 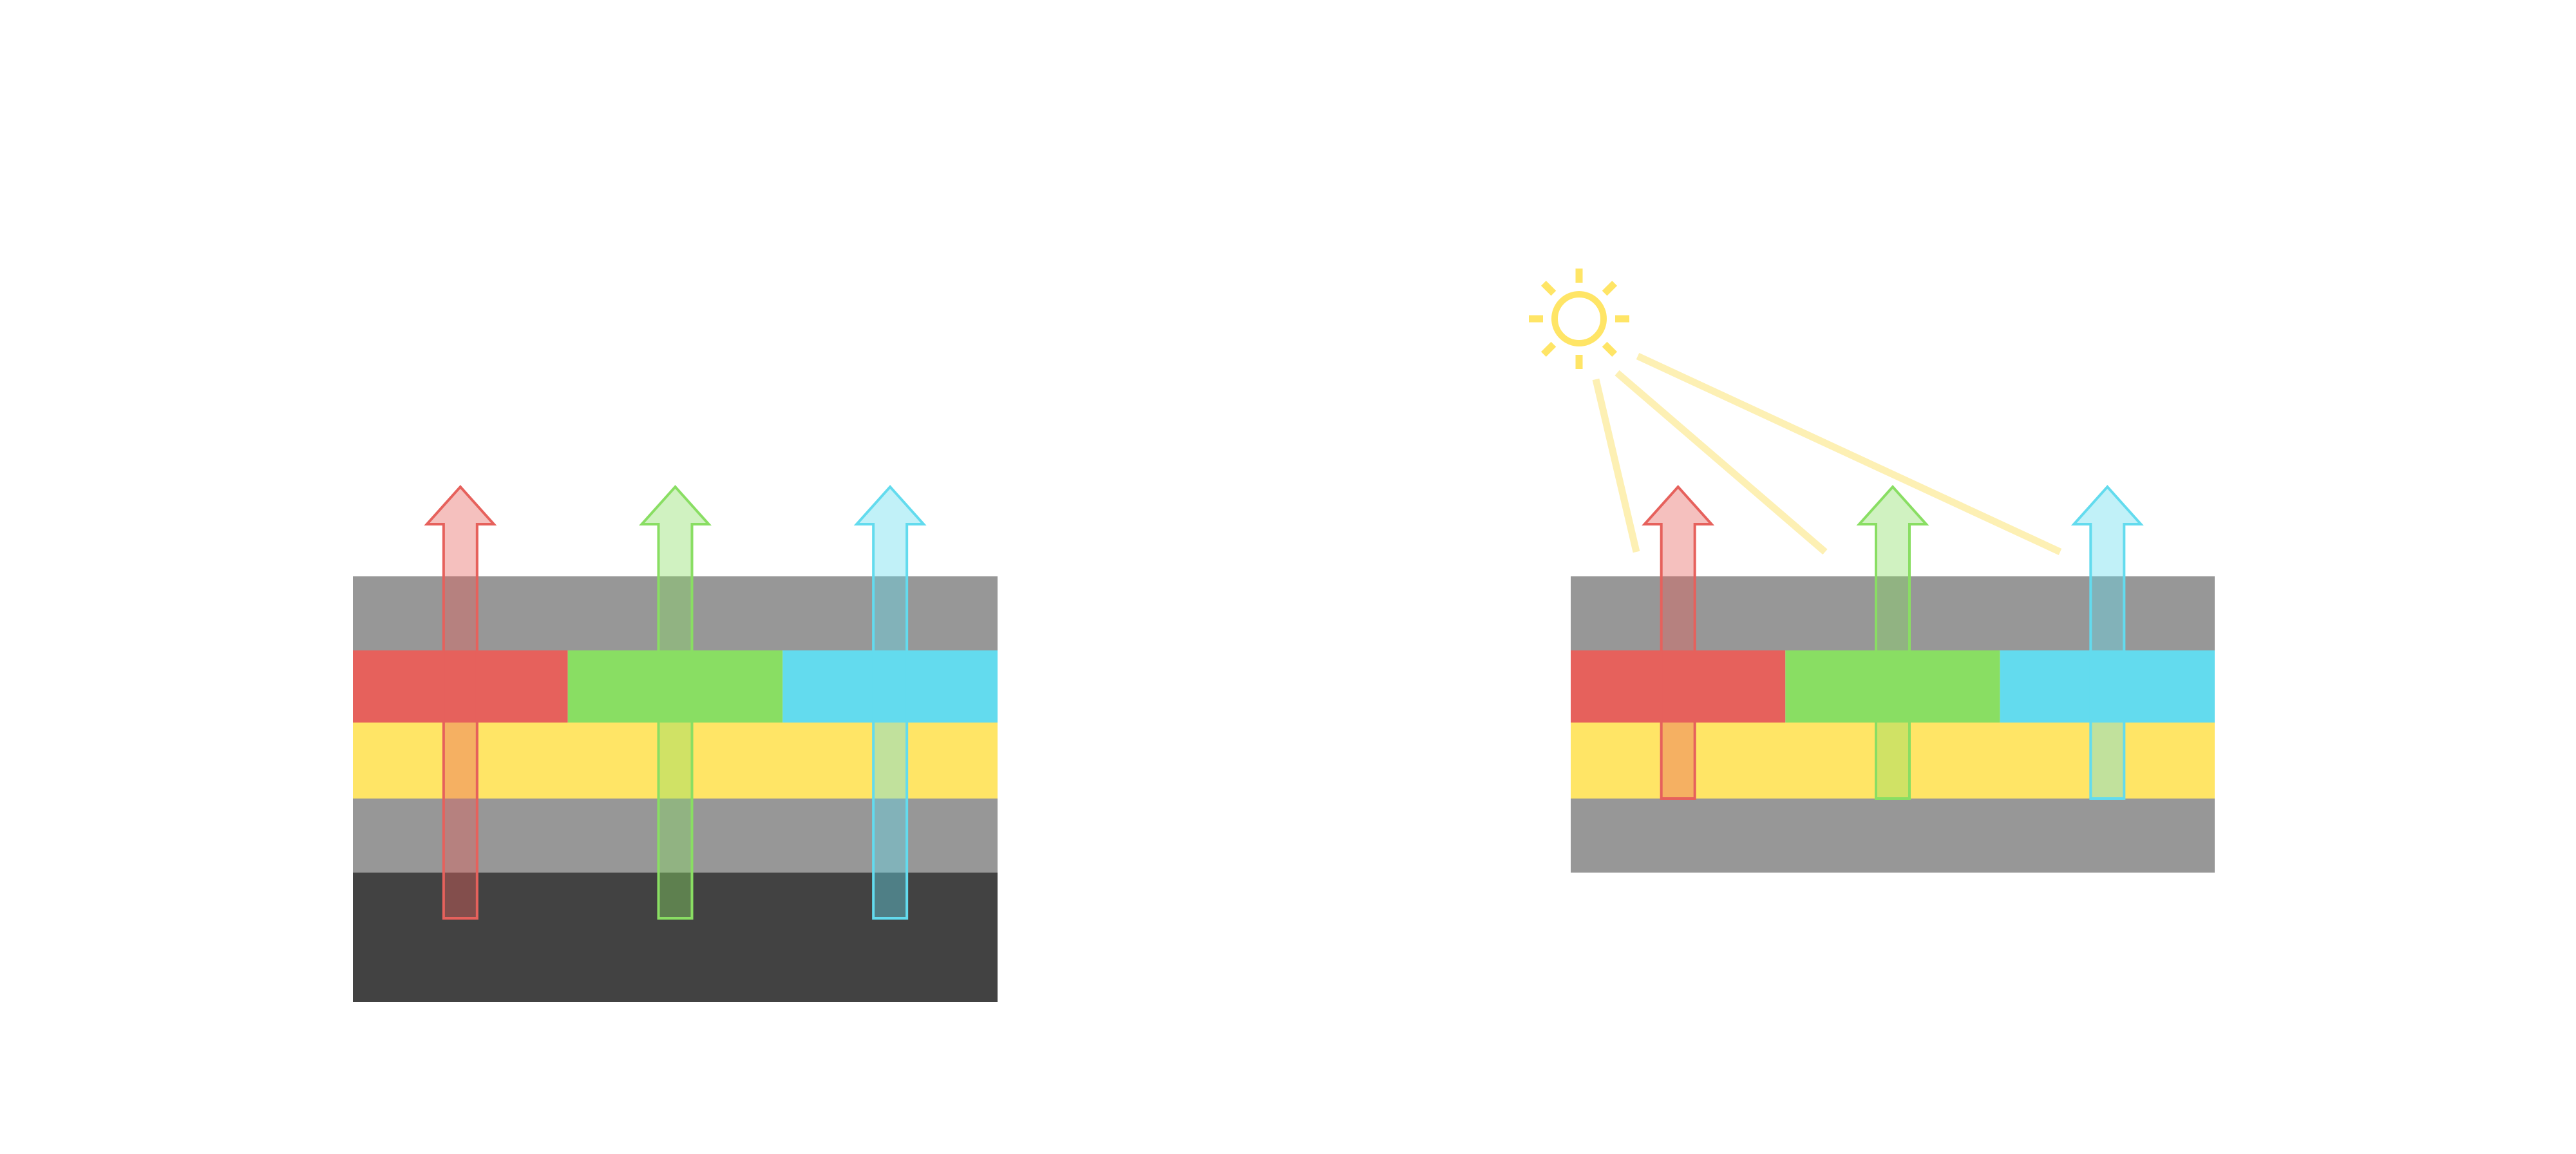 I want to click on sun-icon, so click(x=1579, y=319).